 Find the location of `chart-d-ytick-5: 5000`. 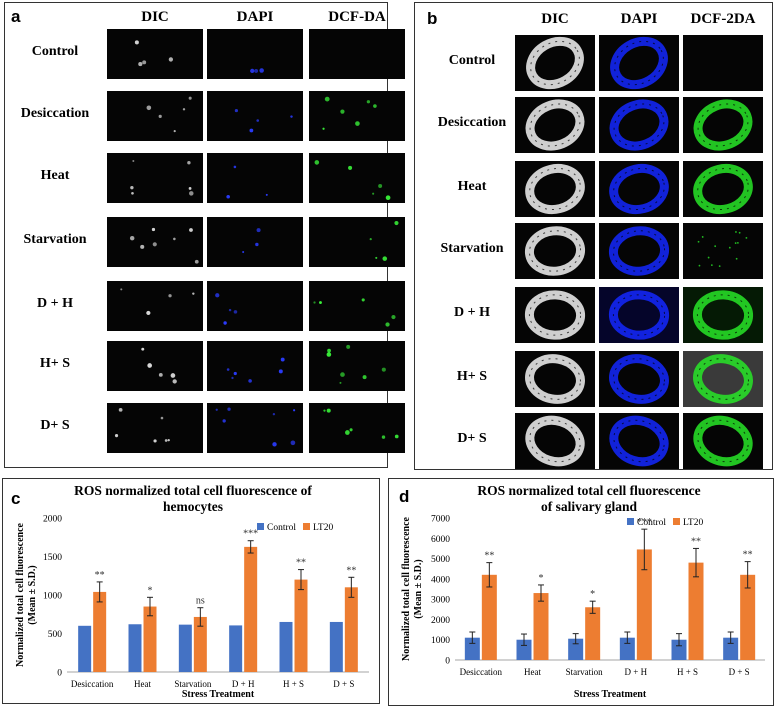

chart-d-ytick-5: 5000 is located at coordinates (440, 560).